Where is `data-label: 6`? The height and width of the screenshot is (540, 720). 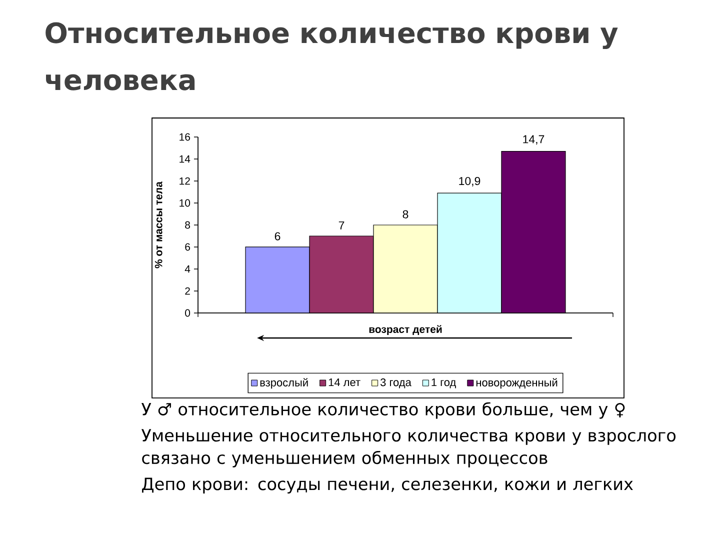 data-label: 6 is located at coordinates (277, 236).